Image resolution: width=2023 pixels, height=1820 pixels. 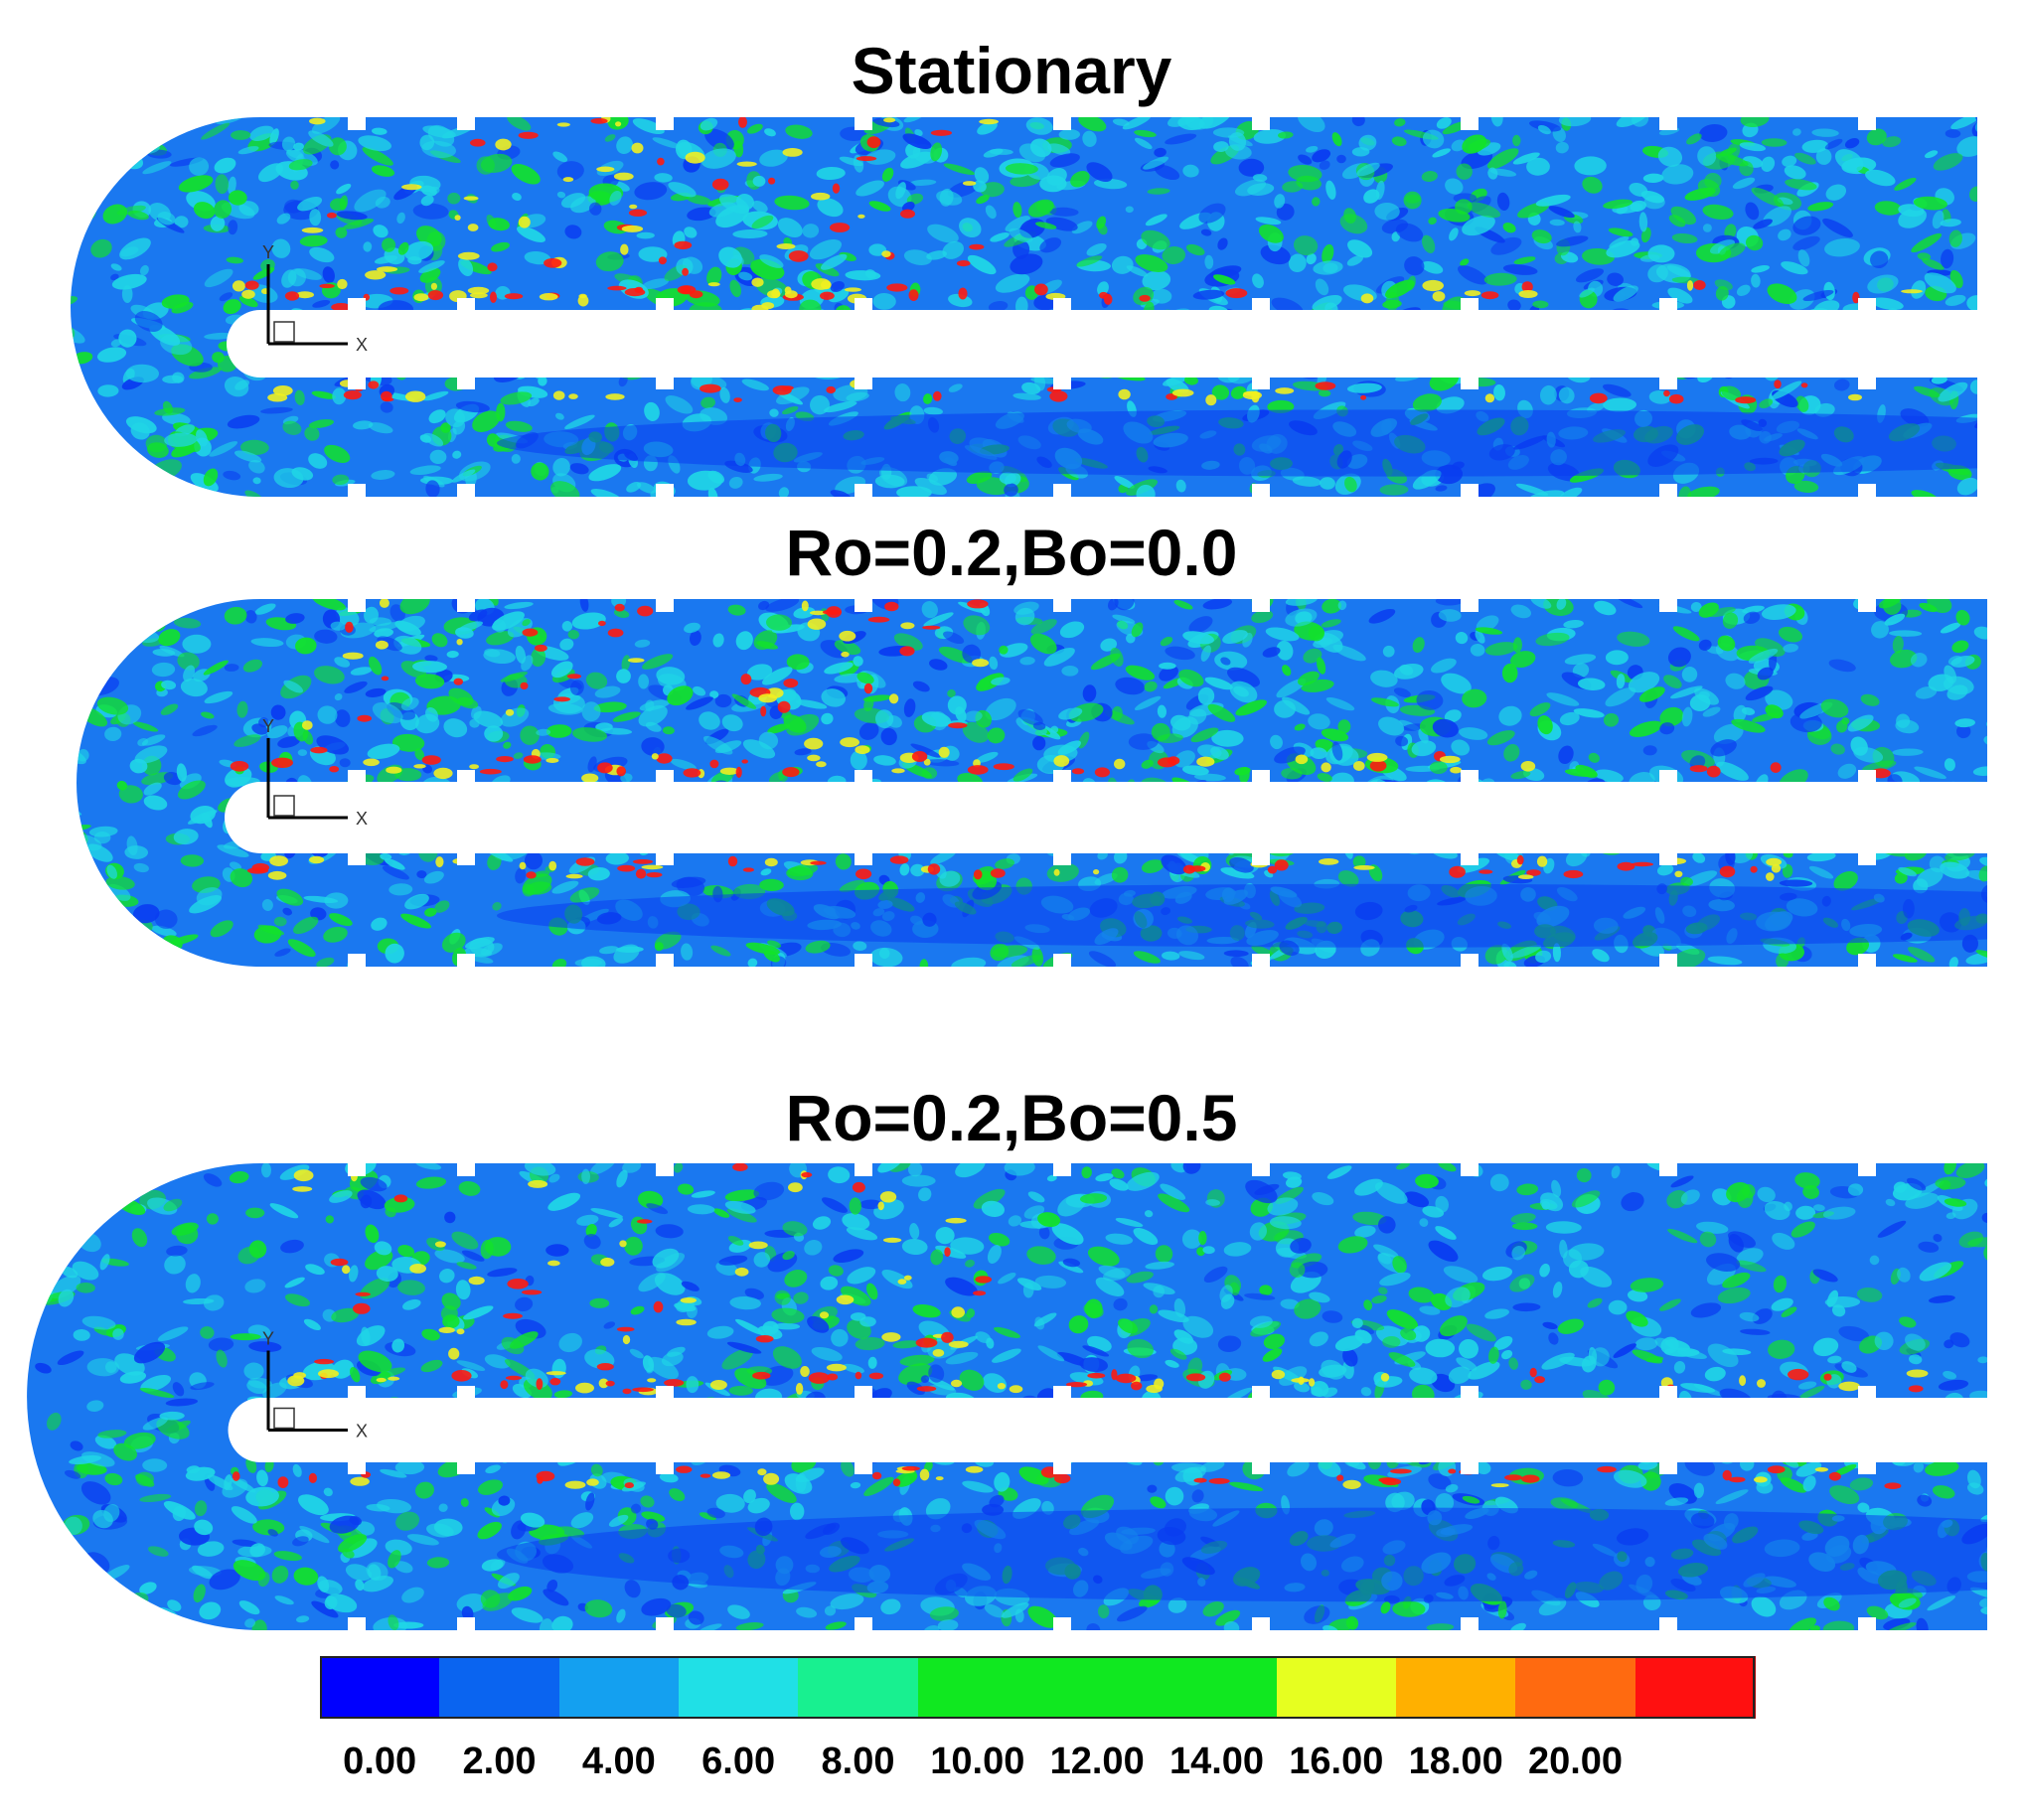 What do you see at coordinates (1455, 1761) in the screenshot?
I see `colorbar-tick-label: 18.00` at bounding box center [1455, 1761].